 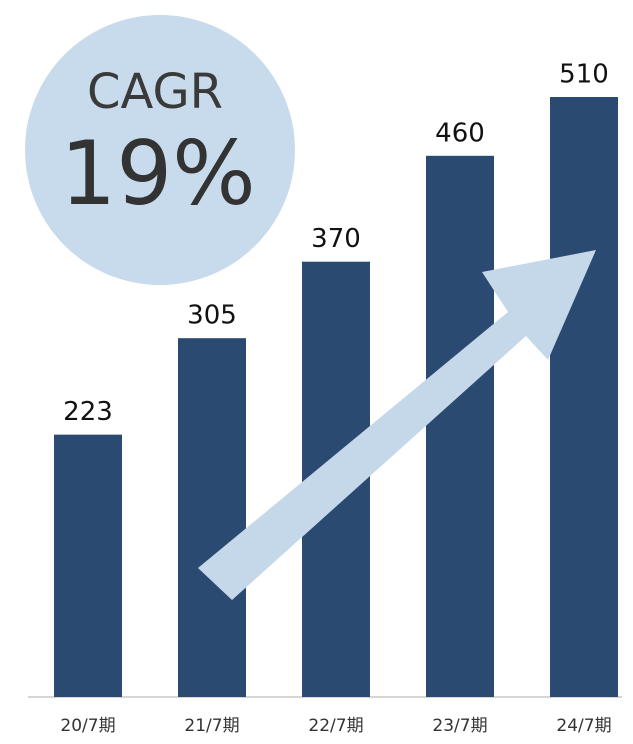 I want to click on cagr-value: 19%, so click(x=158, y=173).